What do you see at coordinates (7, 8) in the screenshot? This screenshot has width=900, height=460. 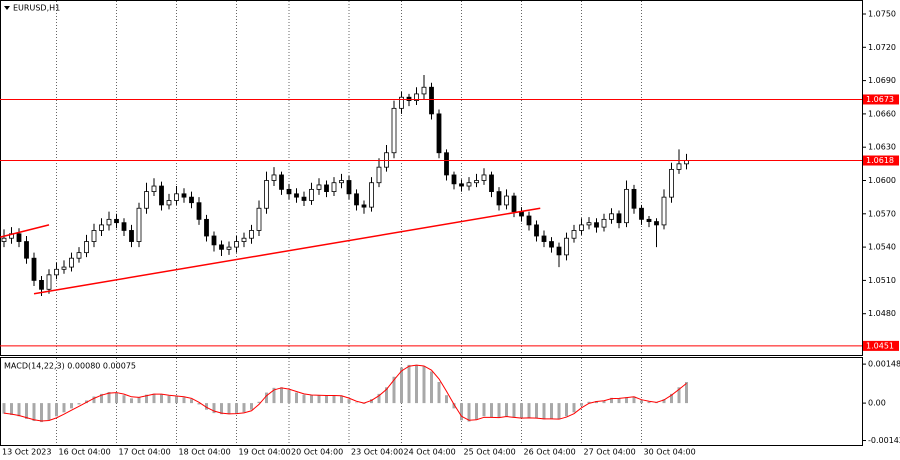 I see `menu-triangle` at bounding box center [7, 8].